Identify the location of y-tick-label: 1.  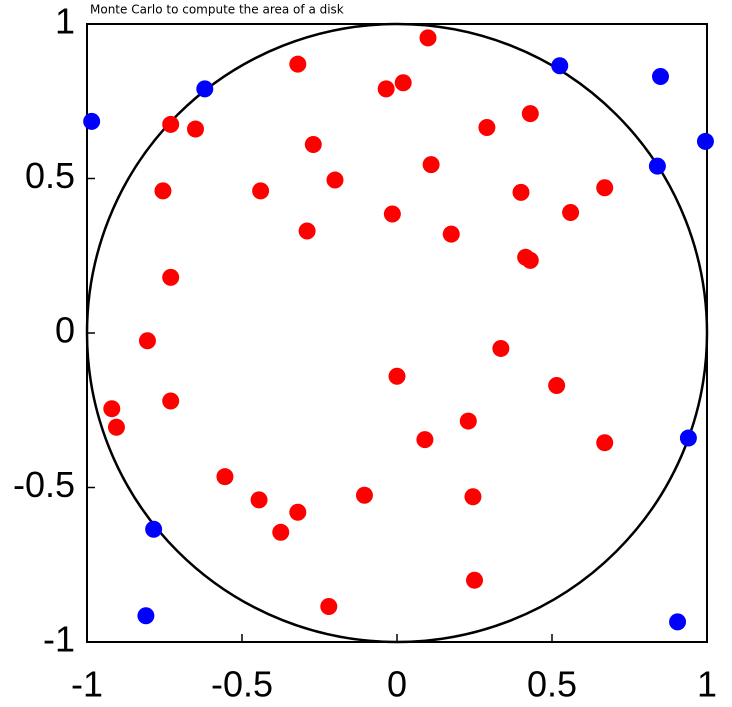
(65, 21).